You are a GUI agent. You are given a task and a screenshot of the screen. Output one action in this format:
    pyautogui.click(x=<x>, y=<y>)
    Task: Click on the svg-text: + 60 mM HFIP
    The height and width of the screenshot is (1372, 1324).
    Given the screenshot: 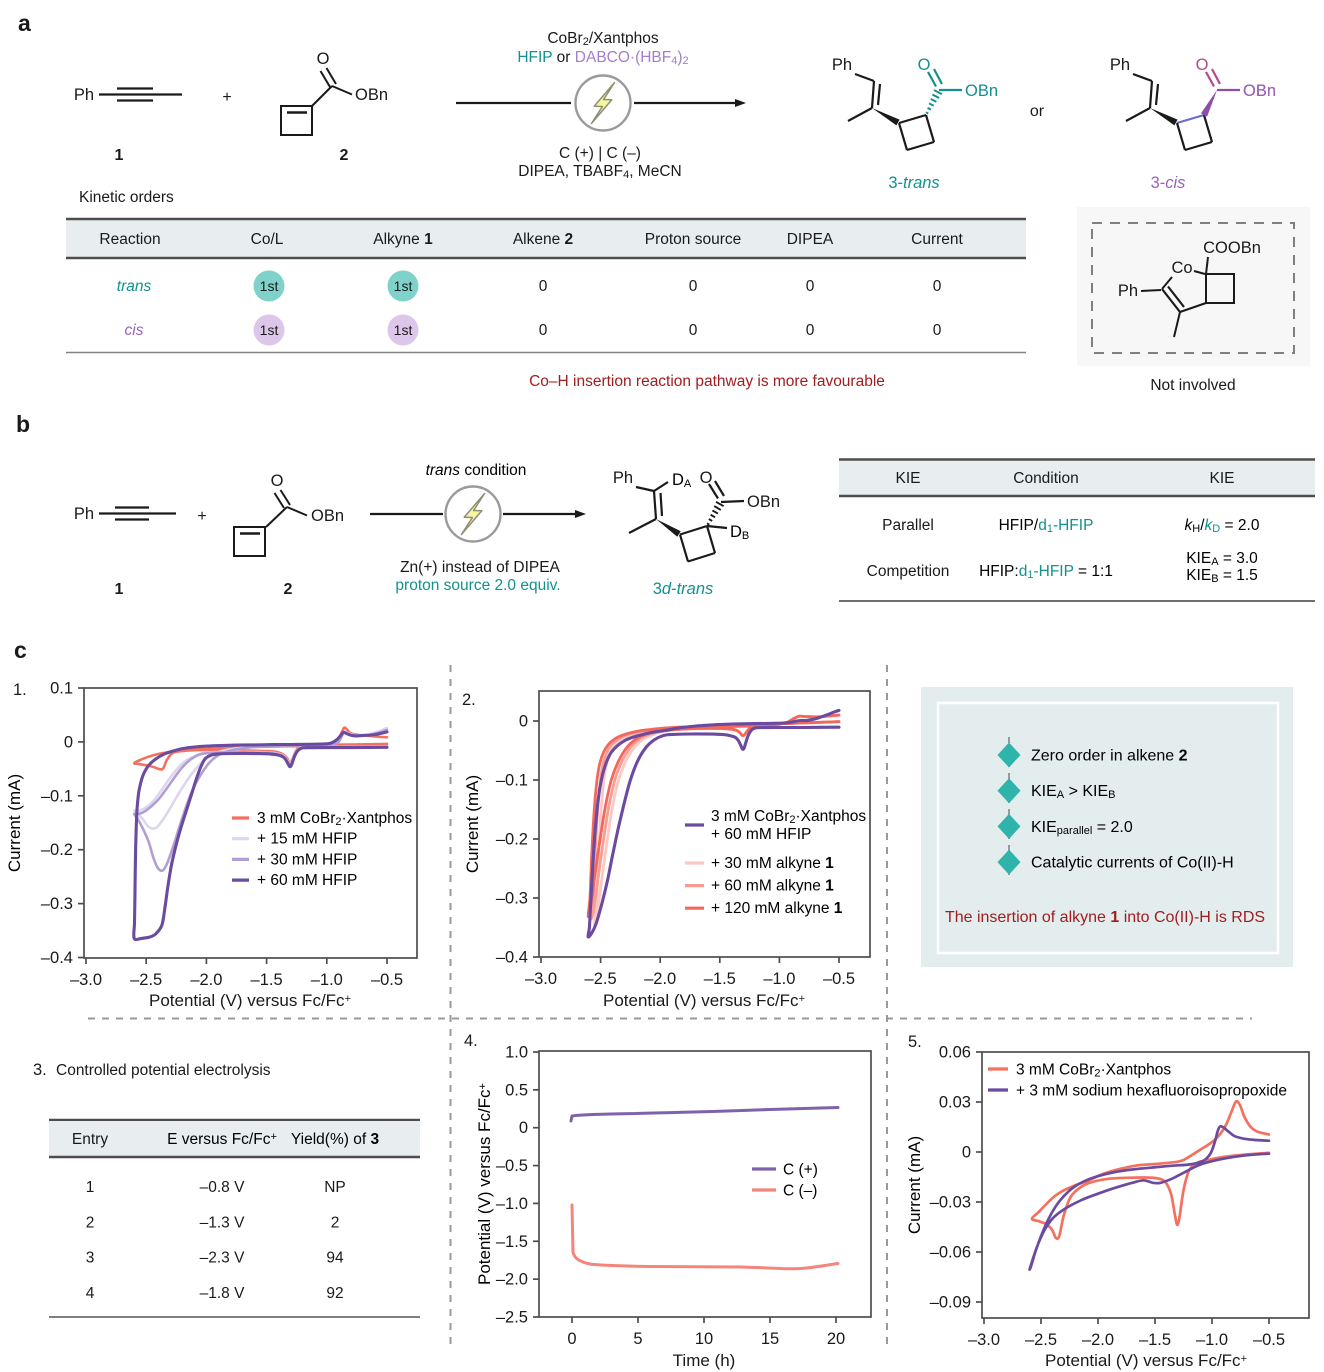 What is the action you would take?
    pyautogui.click(x=761, y=834)
    